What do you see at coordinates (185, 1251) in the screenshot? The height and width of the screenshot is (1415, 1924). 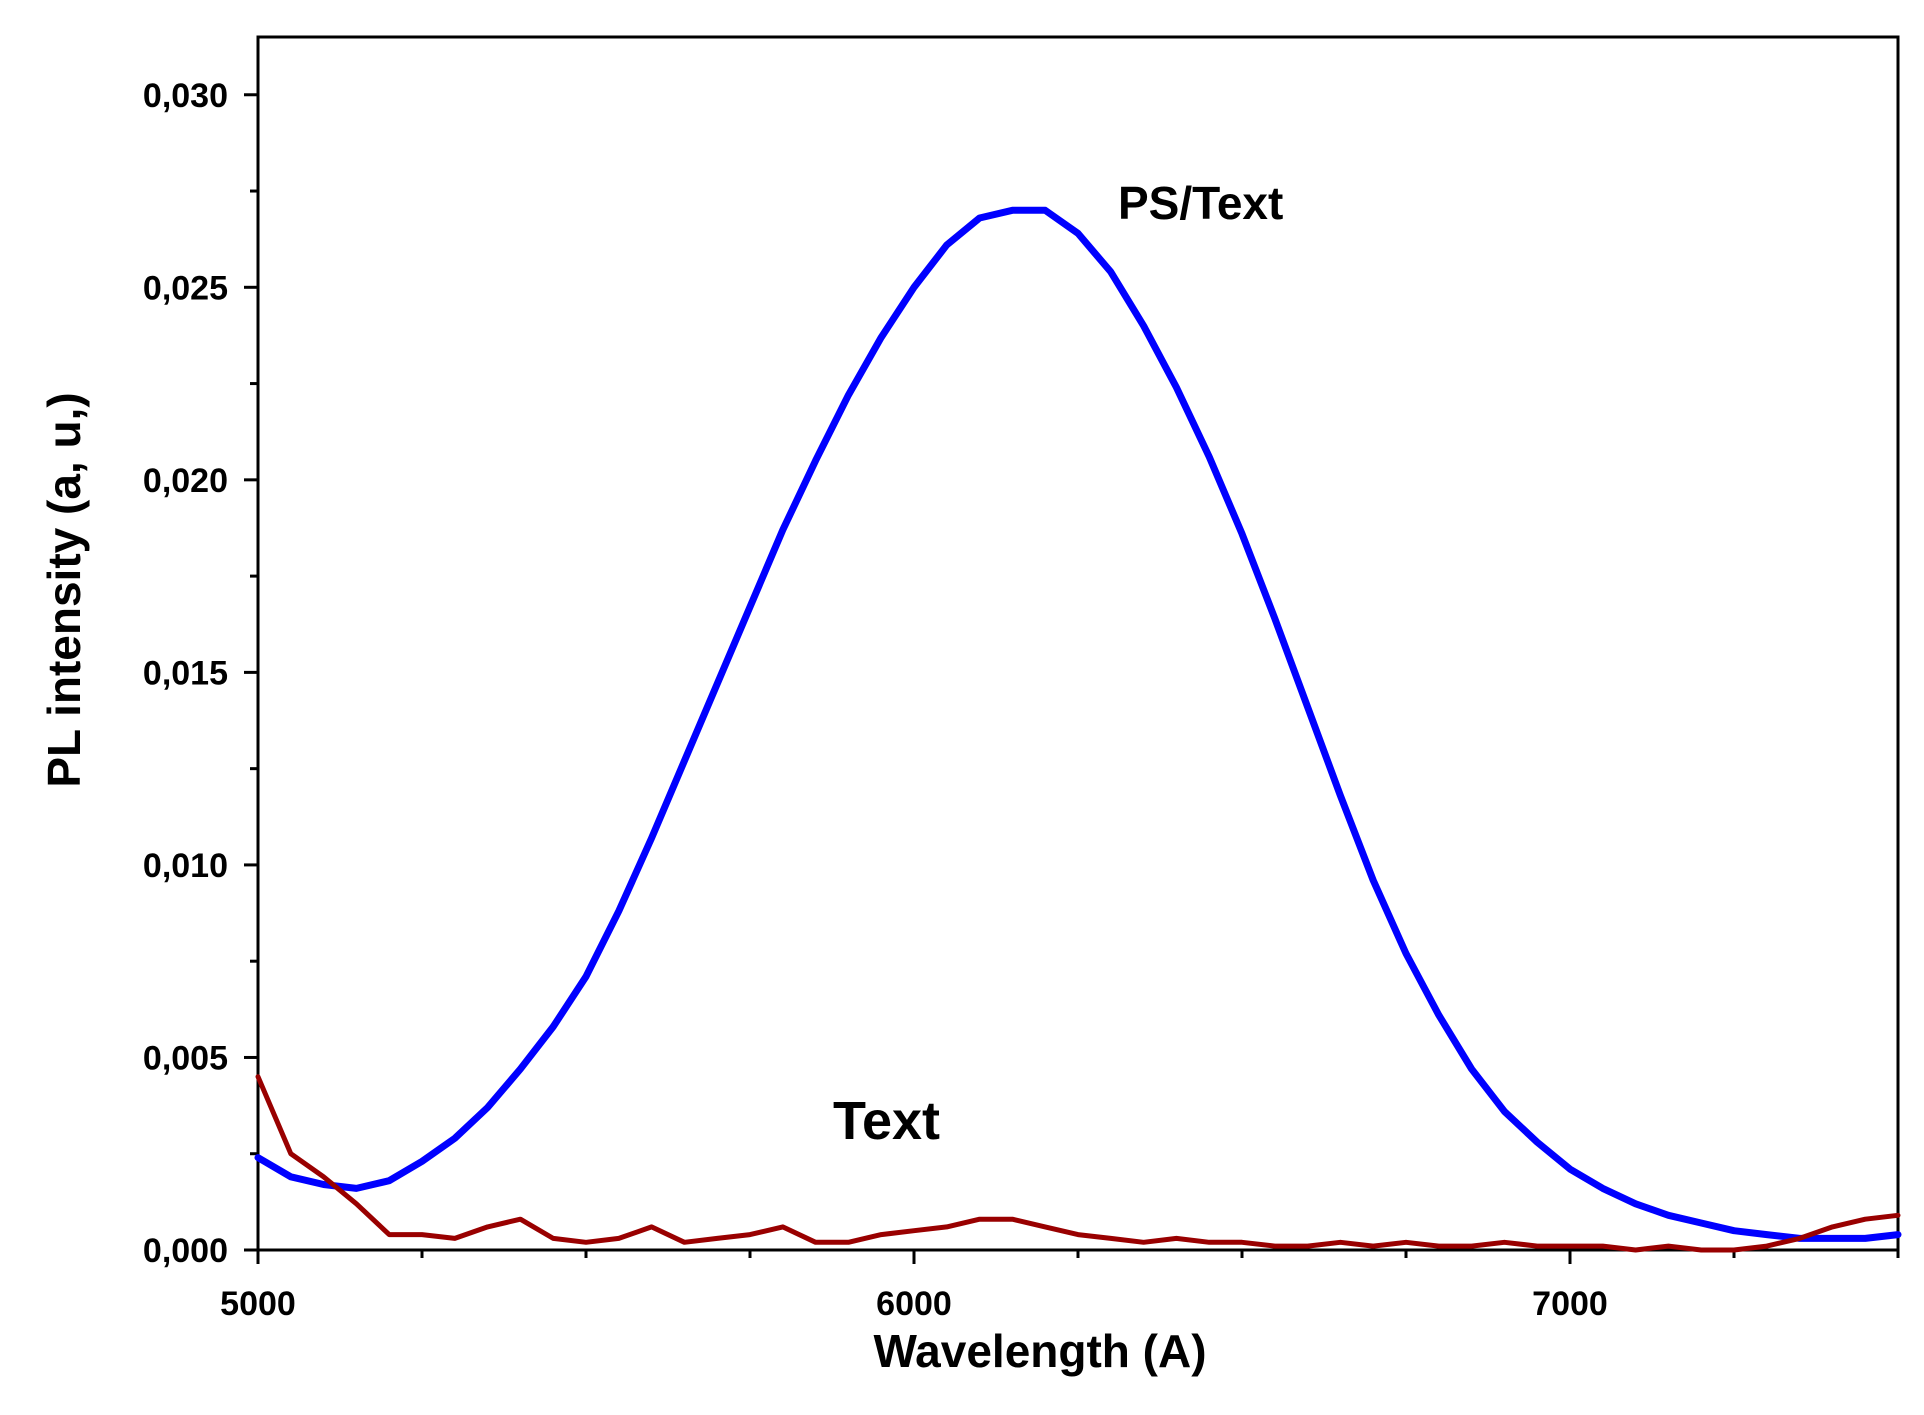 I see `y-tick-label: 0,000` at bounding box center [185, 1251].